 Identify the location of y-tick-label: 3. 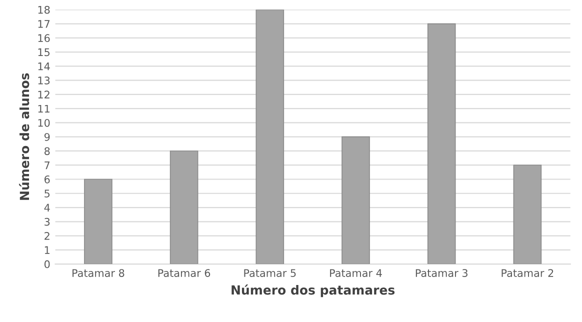
(47, 222).